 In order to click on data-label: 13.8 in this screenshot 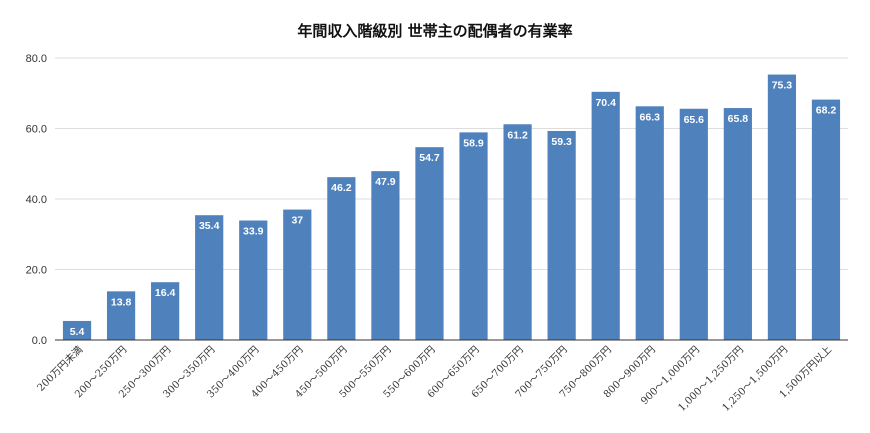, I will do `click(121, 302)`.